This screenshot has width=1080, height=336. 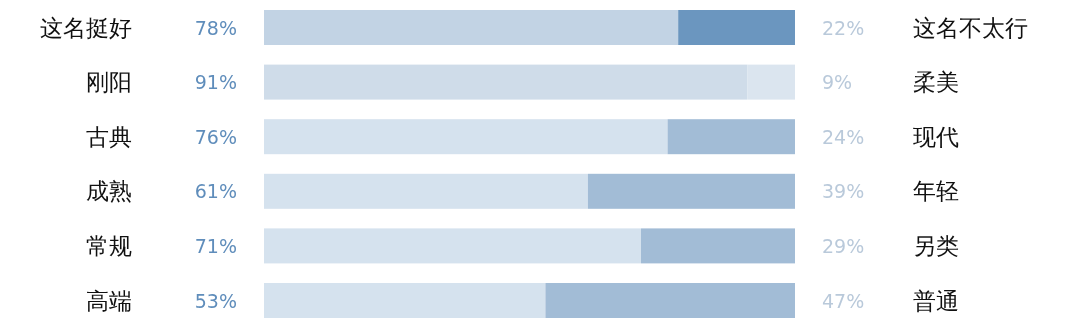 What do you see at coordinates (215, 300) in the screenshot?
I see `data-label: 53%` at bounding box center [215, 300].